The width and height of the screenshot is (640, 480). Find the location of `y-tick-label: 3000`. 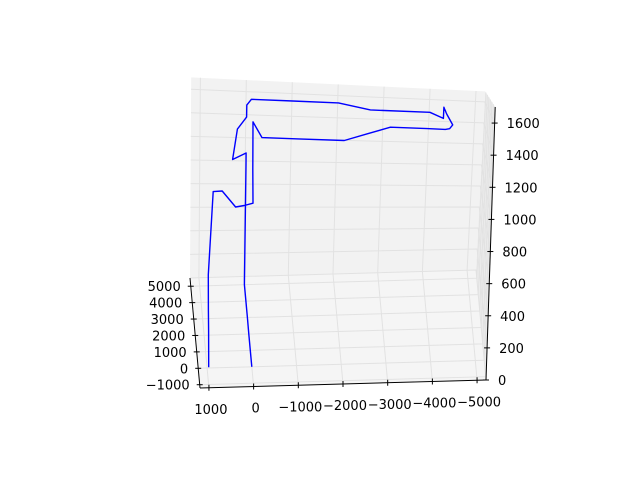

y-tick-label: 3000 is located at coordinates (167, 320).